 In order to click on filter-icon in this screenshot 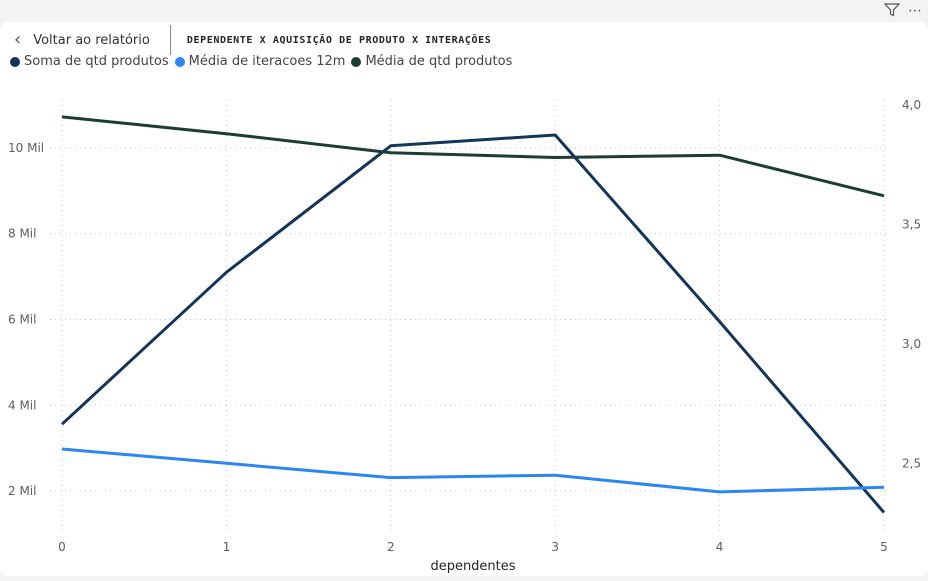, I will do `click(892, 11)`.